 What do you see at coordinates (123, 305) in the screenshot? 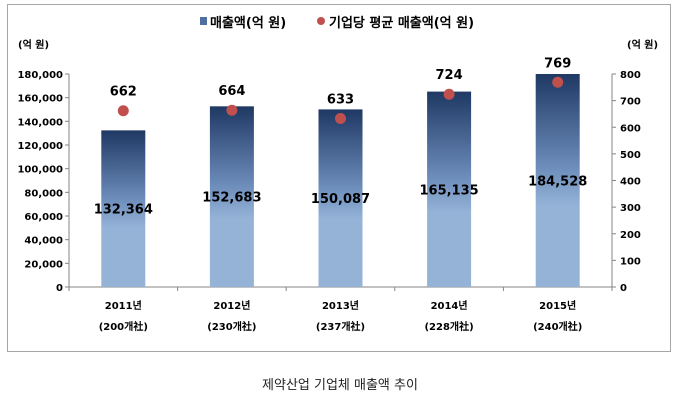
I see `x-tick-label: 2011년` at bounding box center [123, 305].